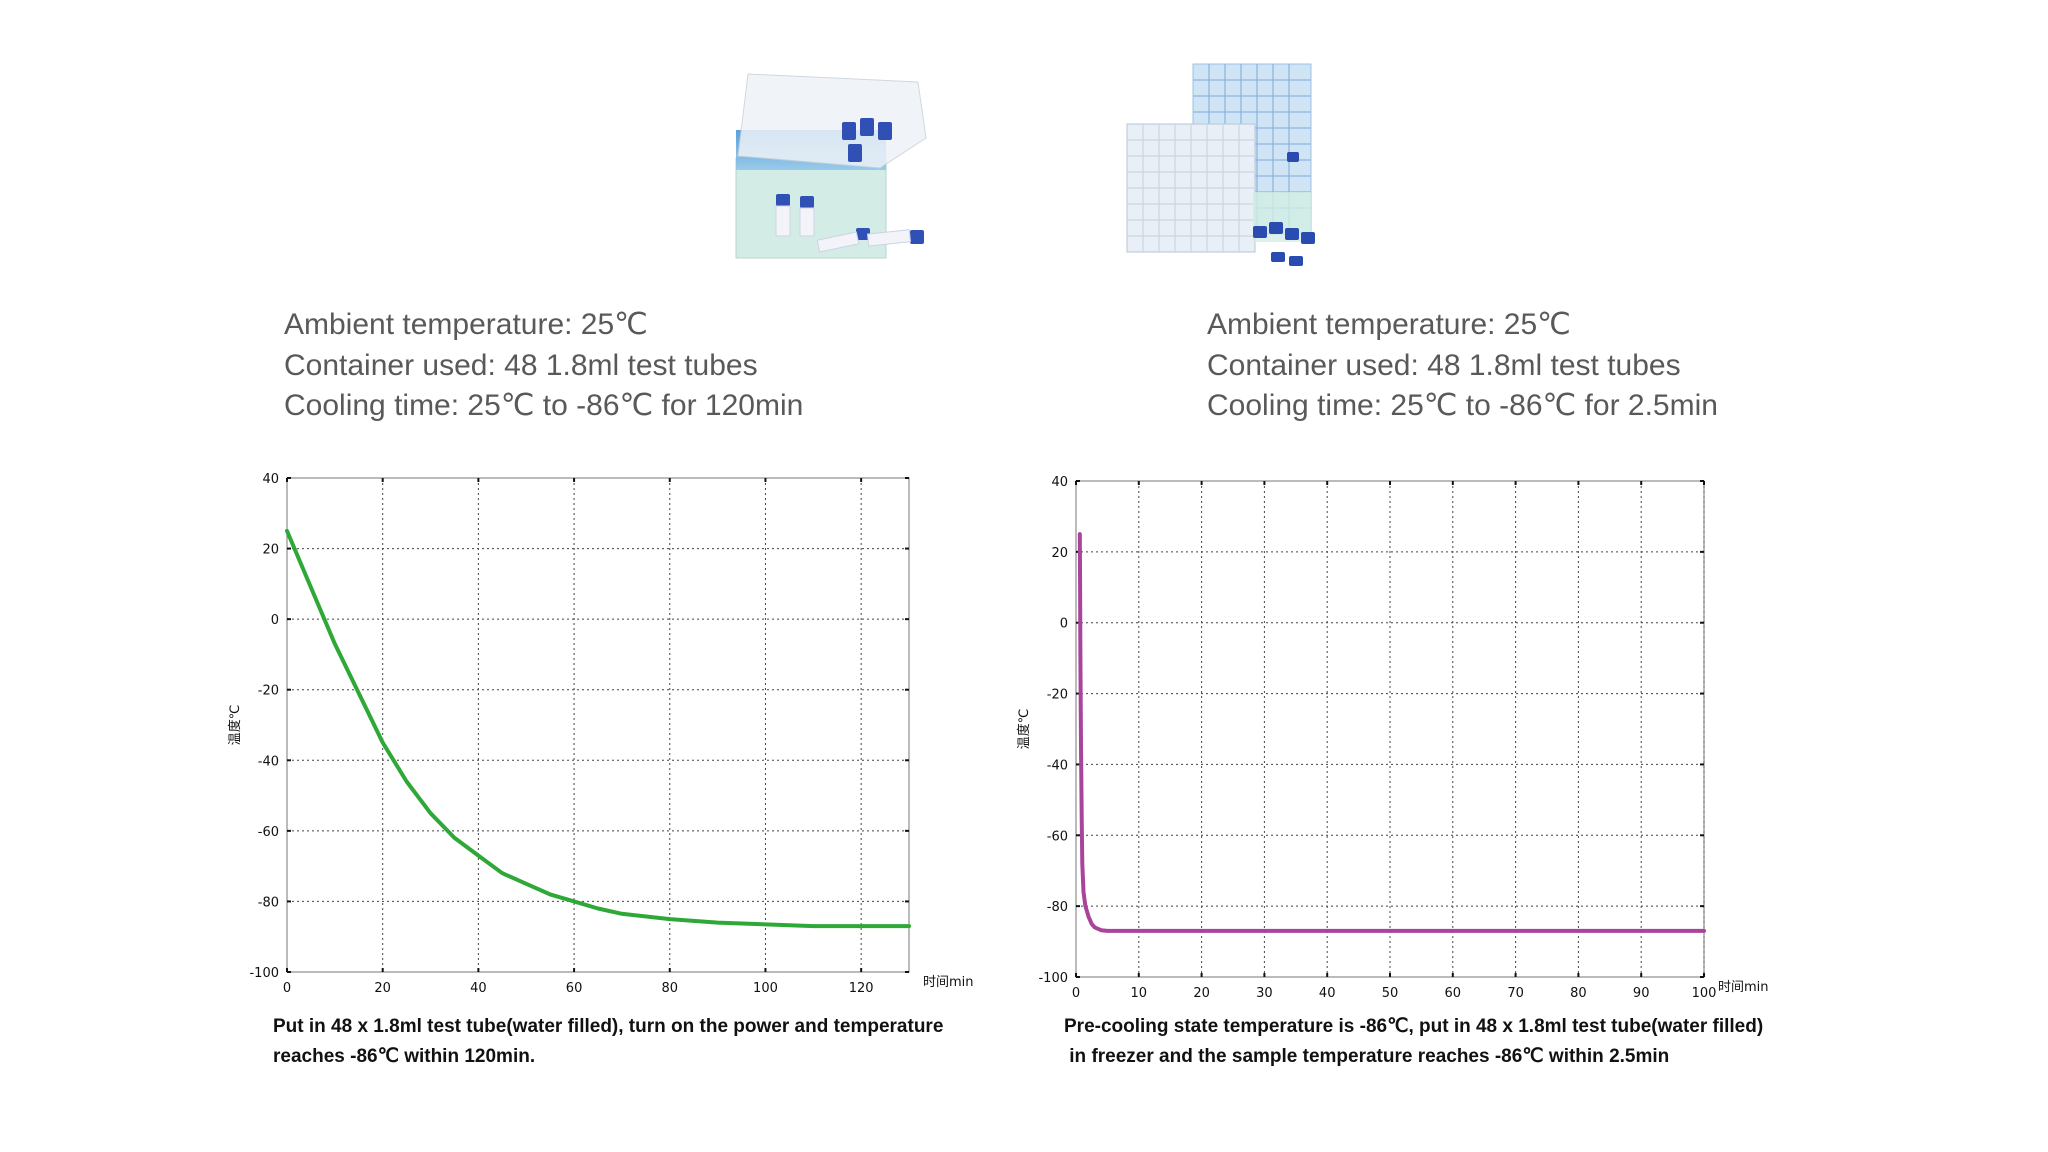 The width and height of the screenshot is (2048, 1152). I want to click on left-y-tick-label: -80, so click(268, 902).